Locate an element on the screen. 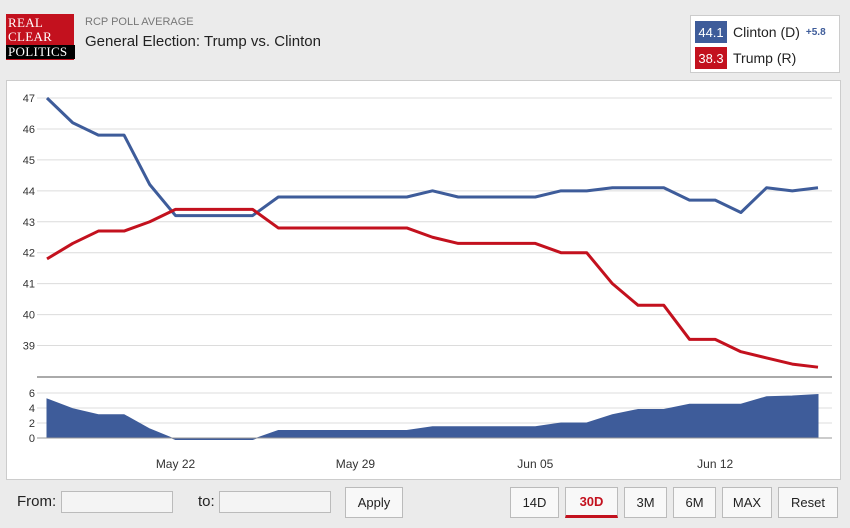  y-tick-label: 40 is located at coordinates (29, 316).